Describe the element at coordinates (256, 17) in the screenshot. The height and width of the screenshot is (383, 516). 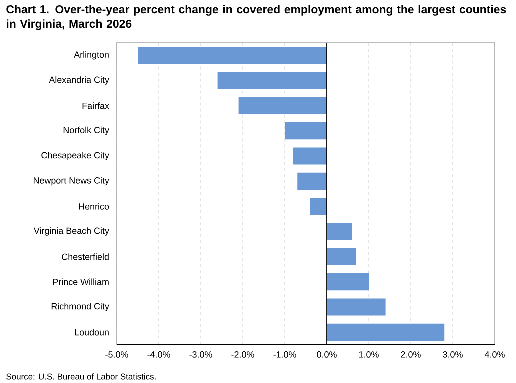
I see `chart-title: Chart 1. Over-the-year percent change in covered employment among the largest counties in Virginia, March 2026` at that location.